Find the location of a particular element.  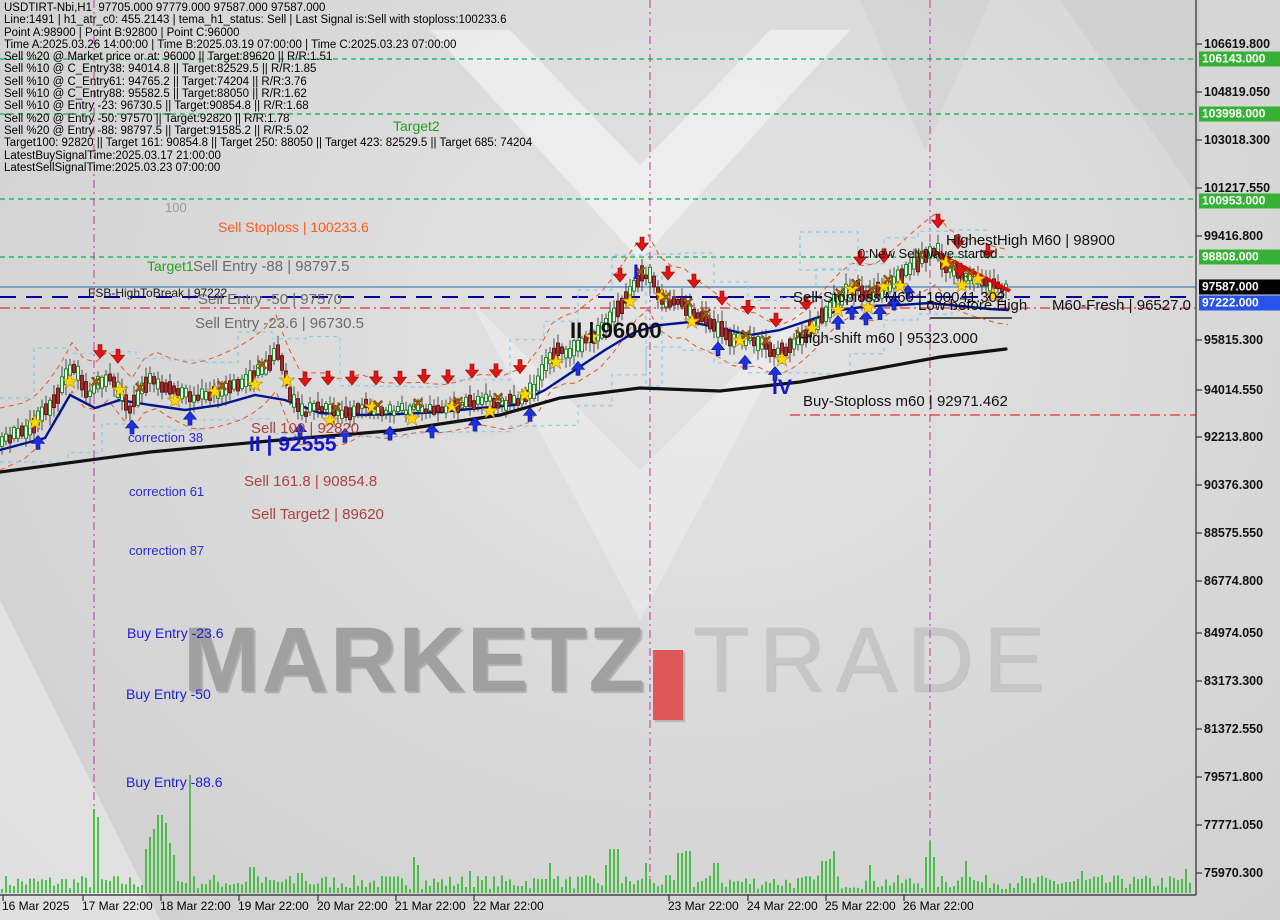

slow-ma-line is located at coordinates (504, 410).